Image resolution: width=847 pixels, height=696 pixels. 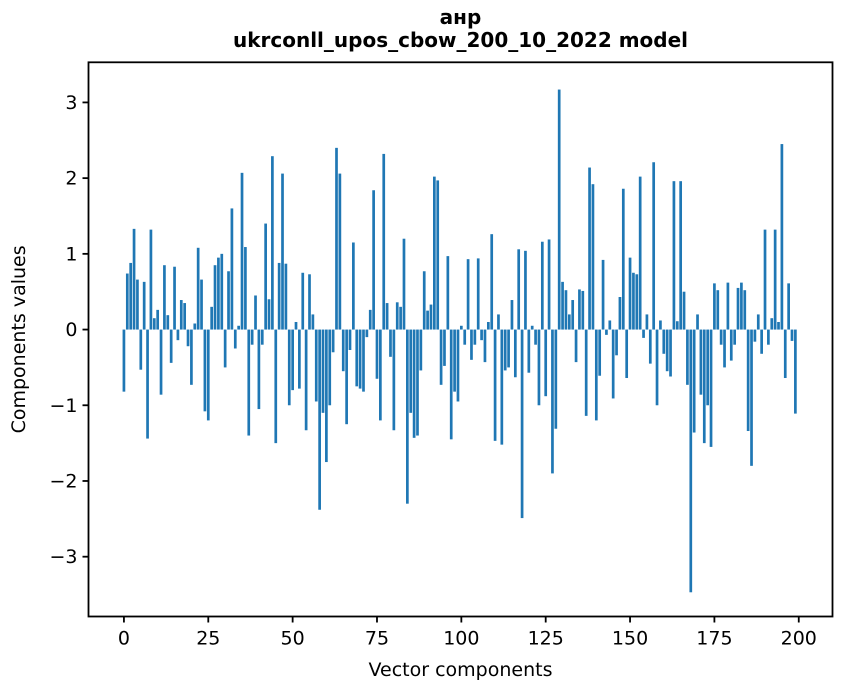 I want to click on y-tick-label: 0, so click(x=71, y=330).